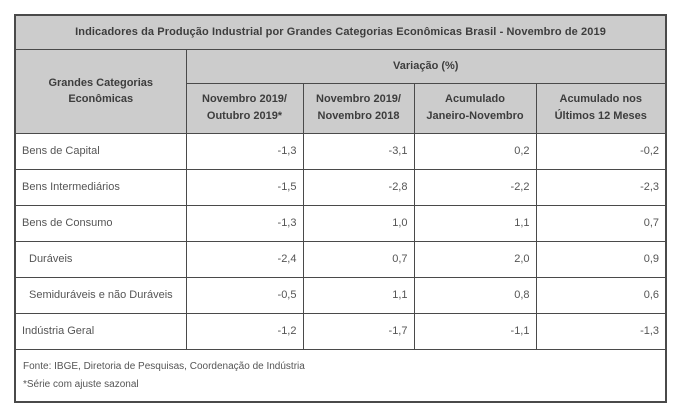 This screenshot has height=420, width=676. Describe the element at coordinates (100, 151) in the screenshot. I see `row-label: Bens de Capital` at that location.